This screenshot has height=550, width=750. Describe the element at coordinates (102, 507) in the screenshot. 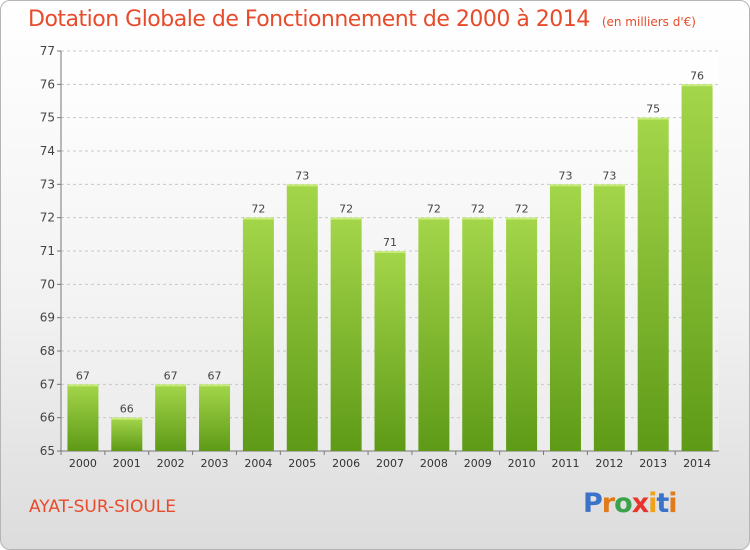

I see `commune-name: AYAT-SUR-SIOULE` at that location.